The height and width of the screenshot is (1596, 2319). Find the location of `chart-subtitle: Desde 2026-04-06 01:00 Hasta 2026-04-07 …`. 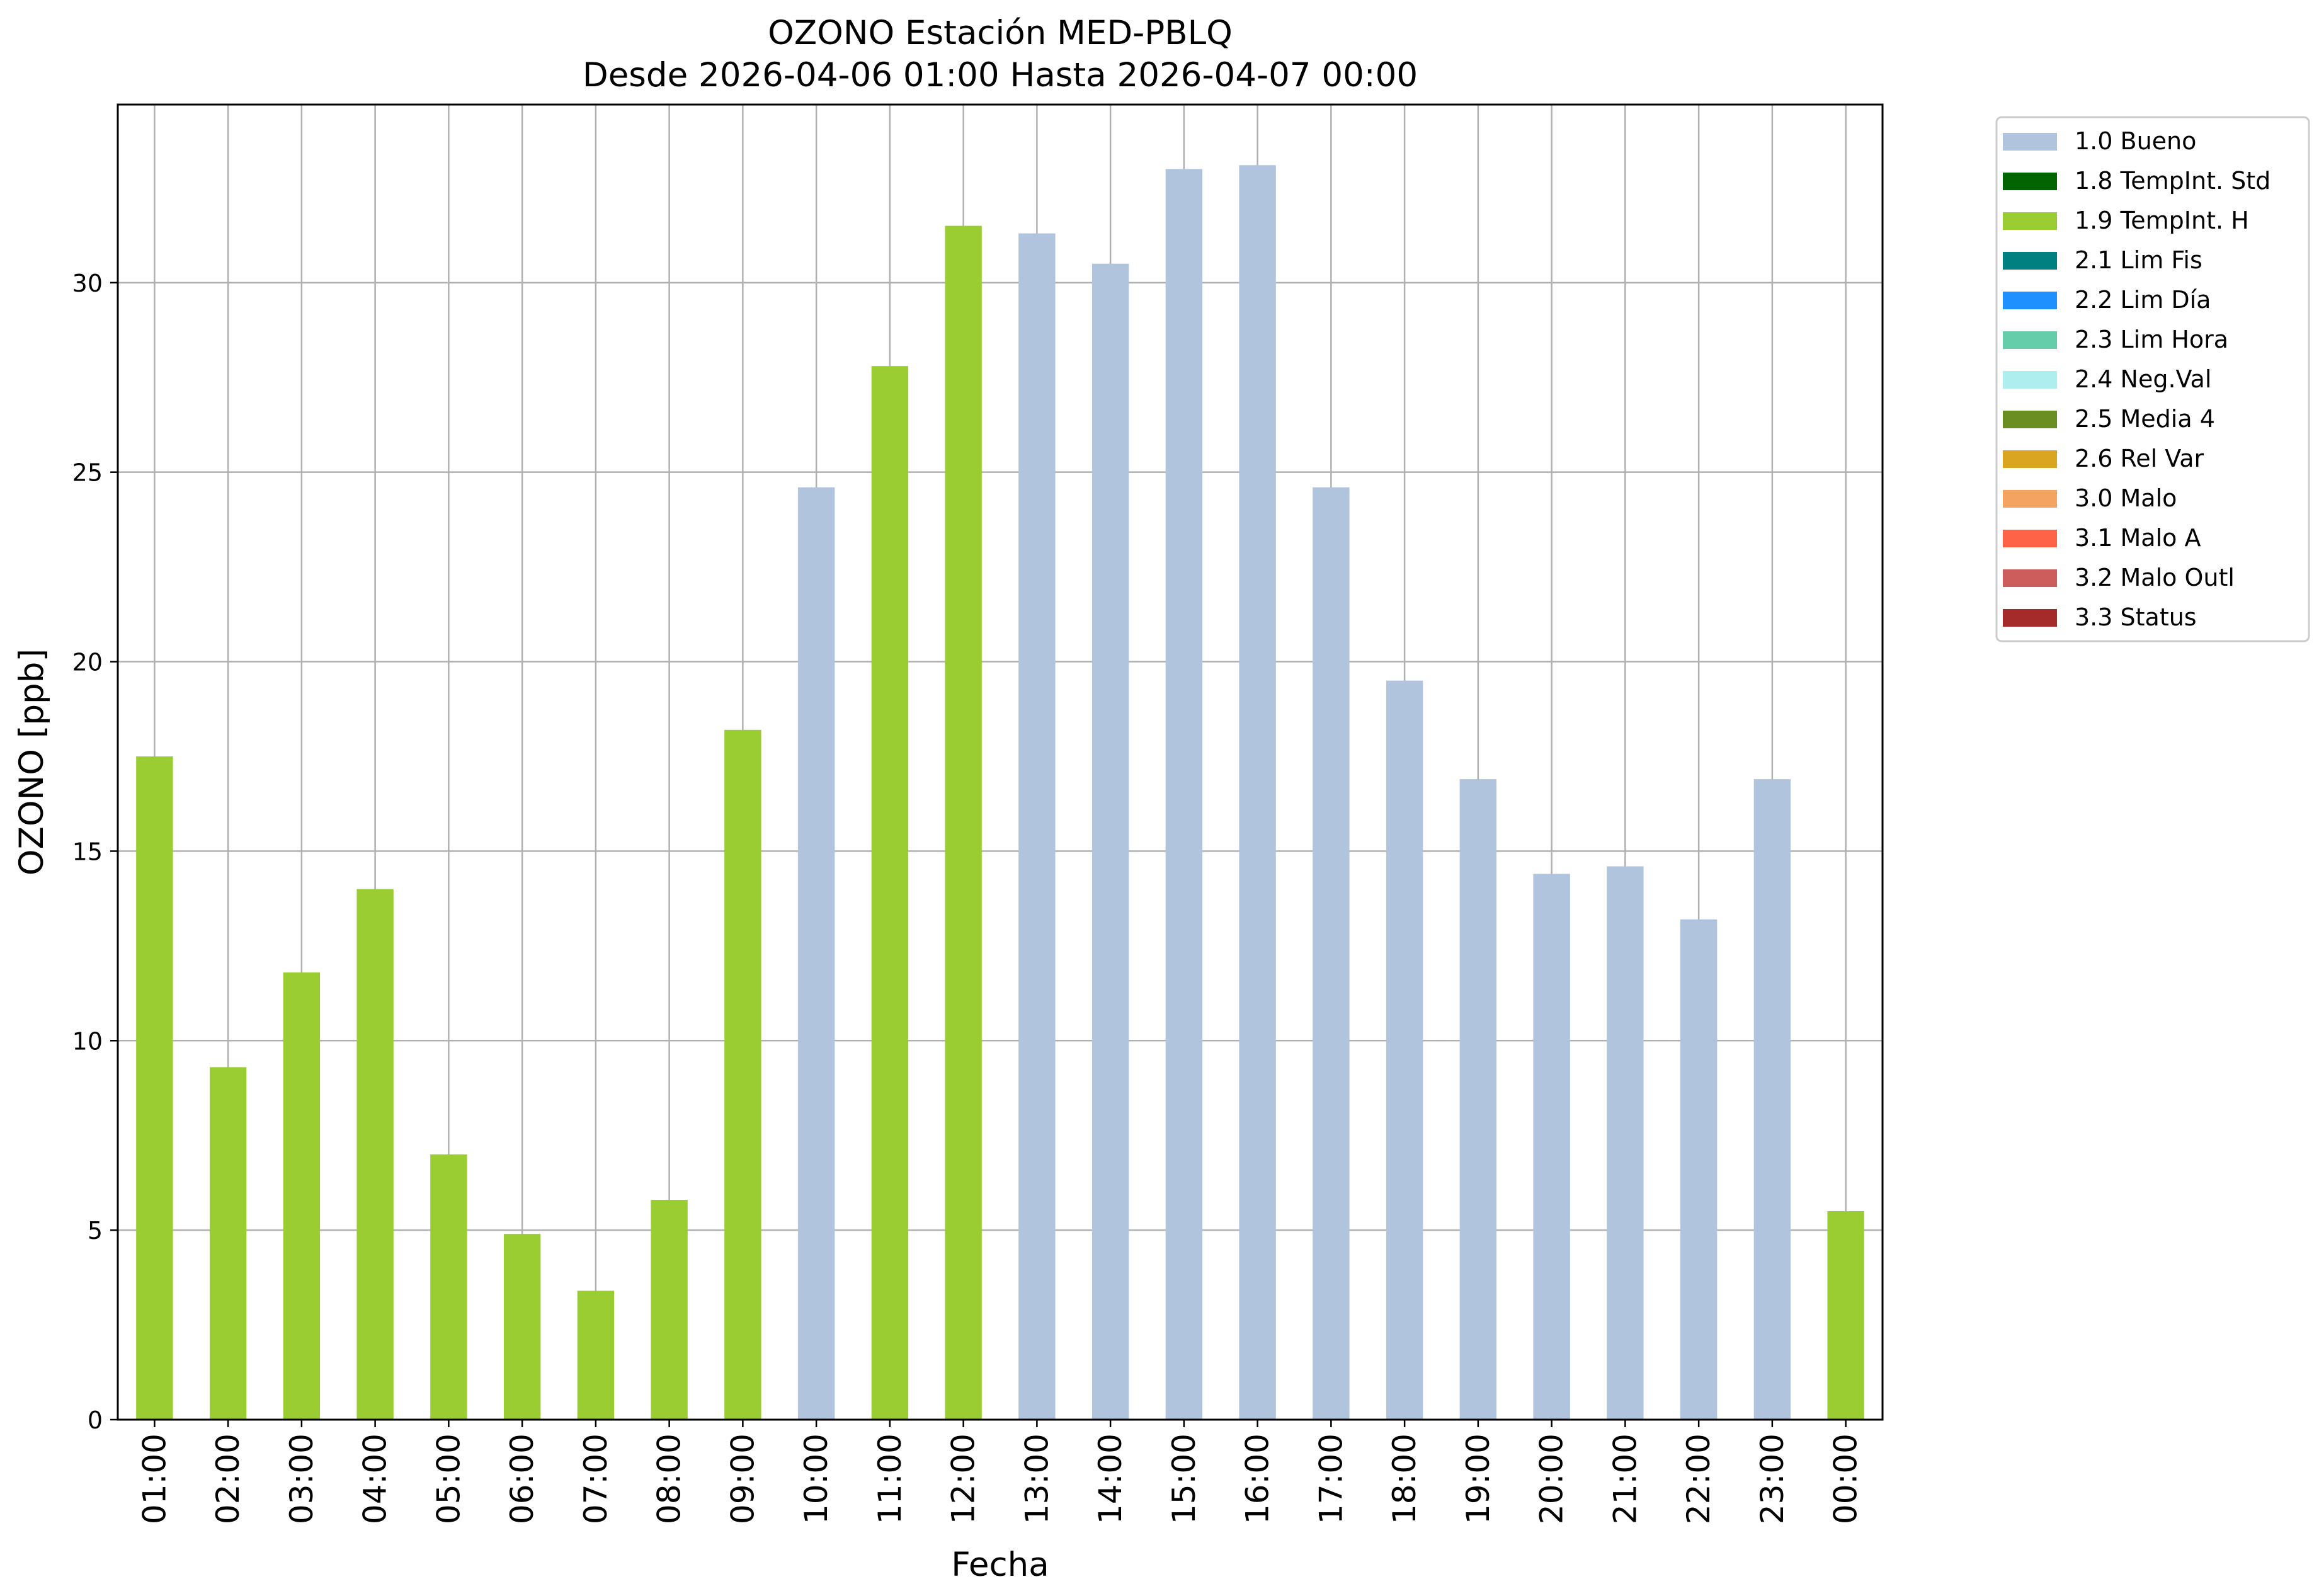

chart-subtitle: Desde 2026-04-06 01:00 Hasta 2026-04-07 … is located at coordinates (1000, 75).